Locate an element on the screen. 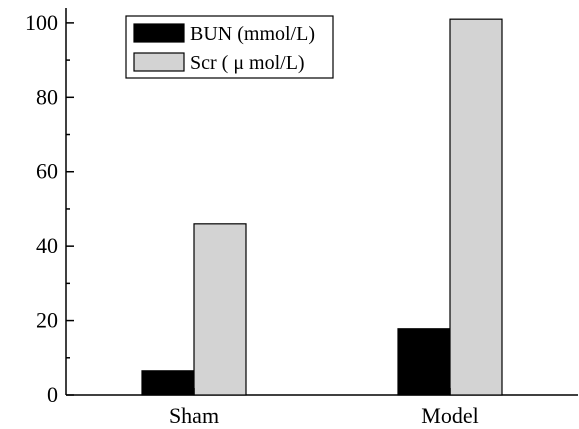 The width and height of the screenshot is (579, 429). legend: BUN (mmol/L) Scr ( μ mol/L) is located at coordinates (229, 47).